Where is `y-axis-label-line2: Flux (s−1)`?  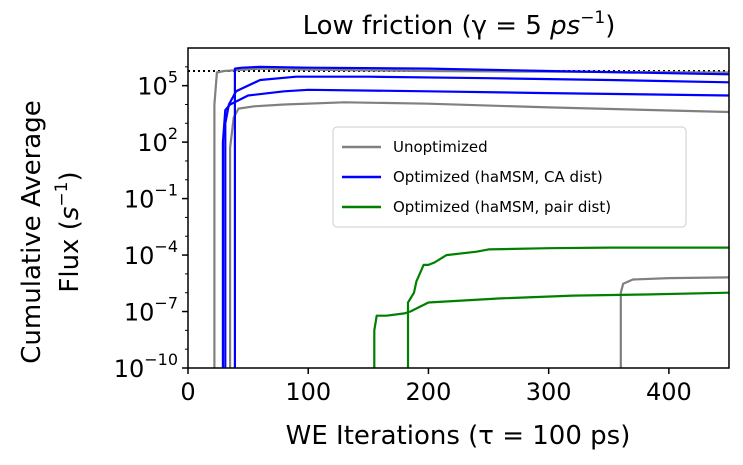
y-axis-label-line2: Flux (s−1) is located at coordinates (68, 231).